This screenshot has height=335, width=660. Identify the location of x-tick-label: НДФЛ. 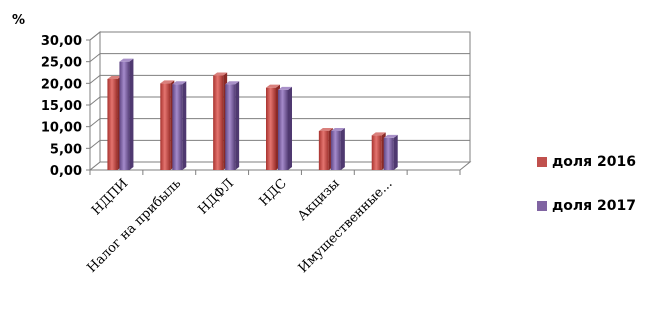
(217, 197).